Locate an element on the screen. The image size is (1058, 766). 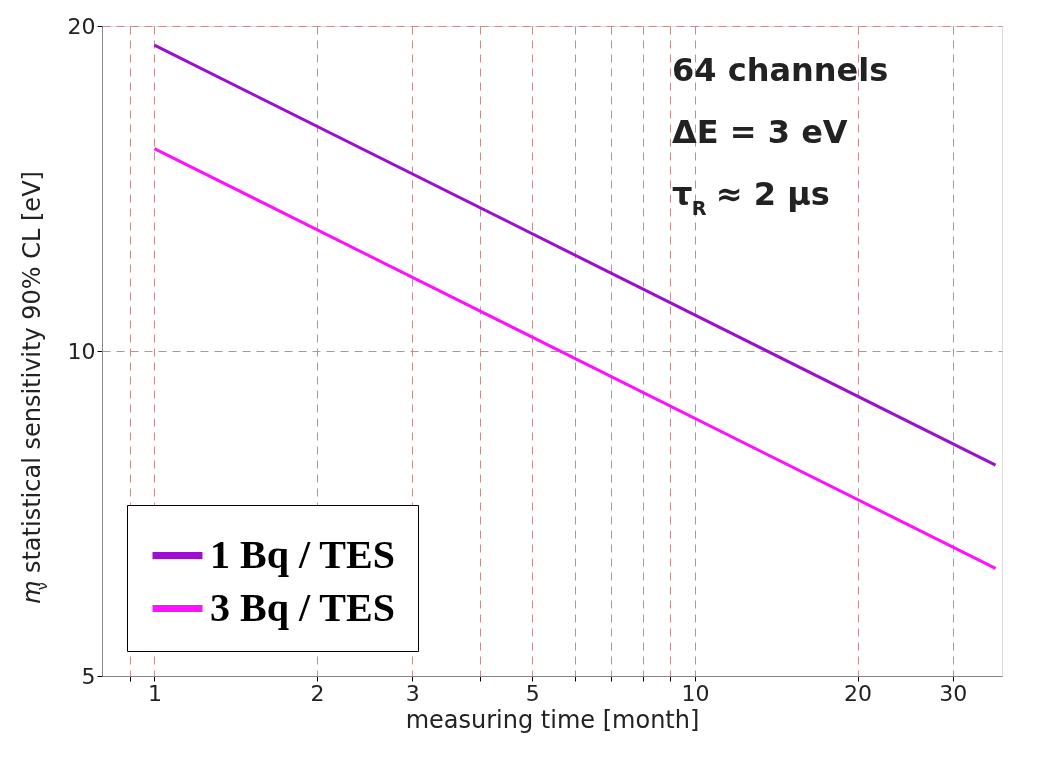
legend-label: 1 Bq / TES is located at coordinates (302, 554).